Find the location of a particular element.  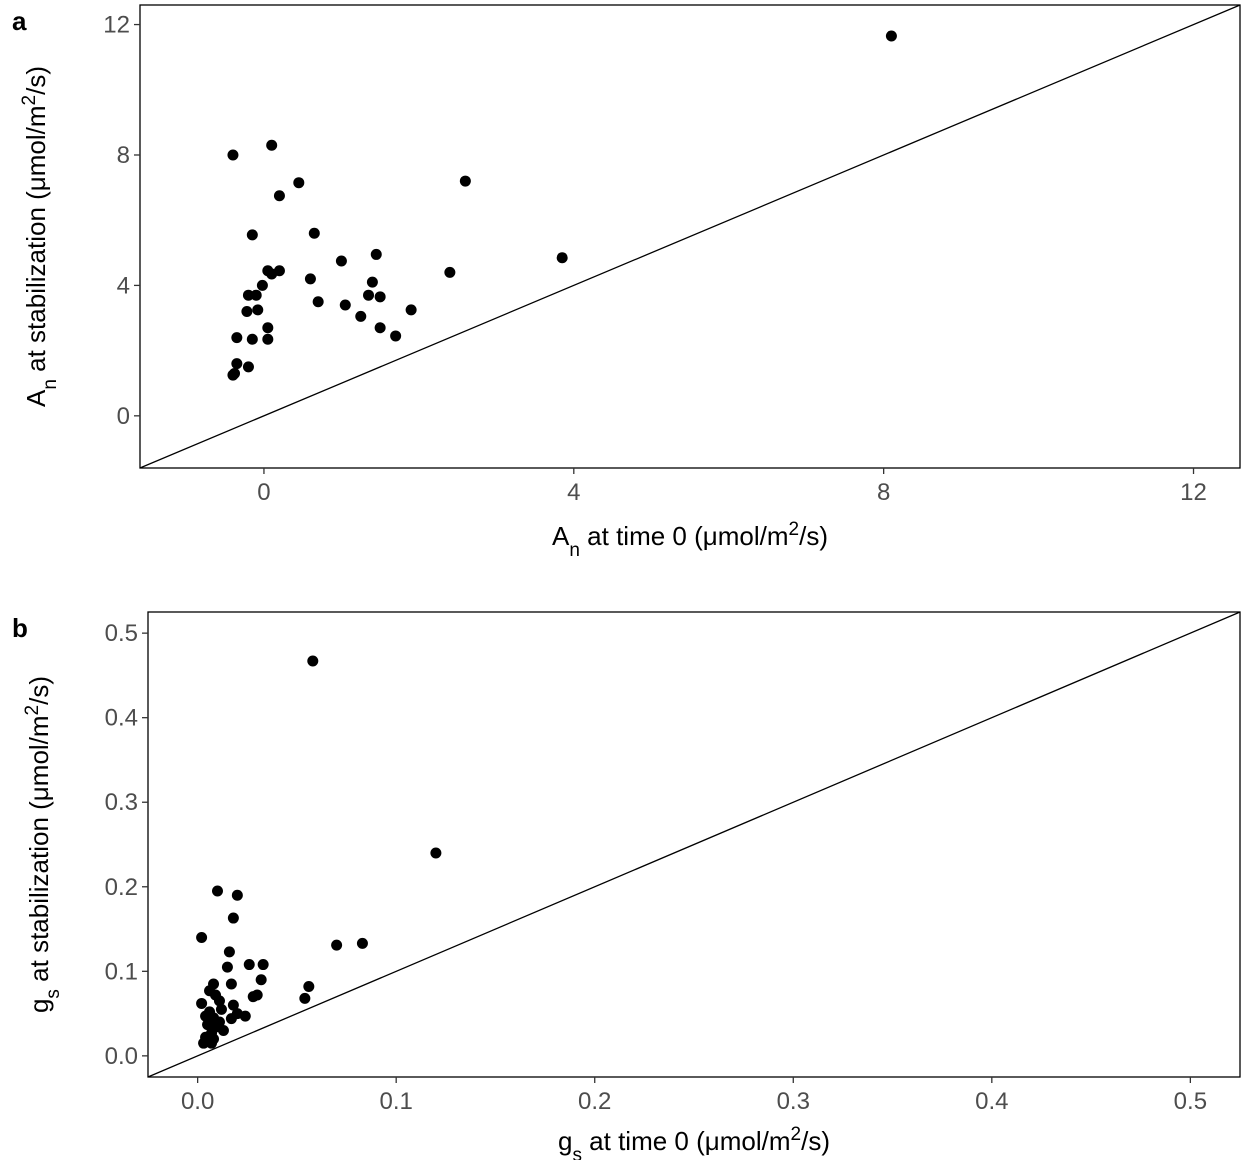

x-axis-title-symbol: A is located at coordinates (561, 536).